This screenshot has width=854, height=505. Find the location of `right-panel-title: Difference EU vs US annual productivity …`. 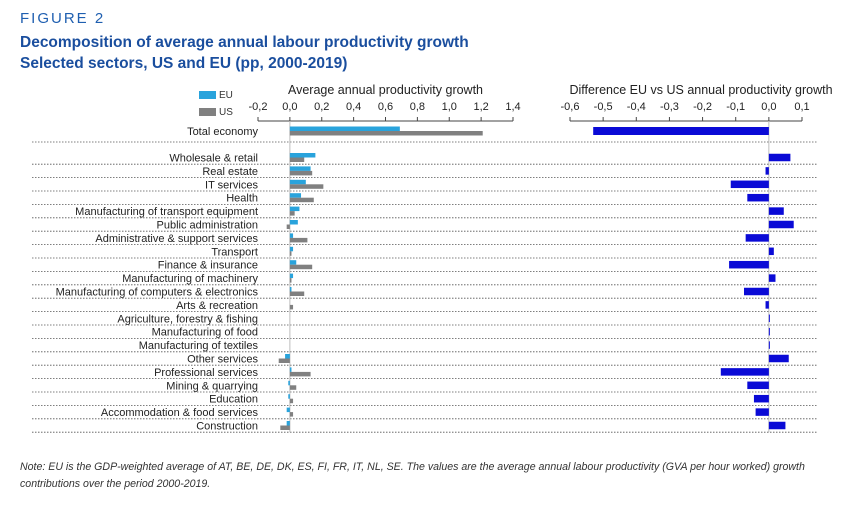

right-panel-title: Difference EU vs US annual productivity … is located at coordinates (700, 90).